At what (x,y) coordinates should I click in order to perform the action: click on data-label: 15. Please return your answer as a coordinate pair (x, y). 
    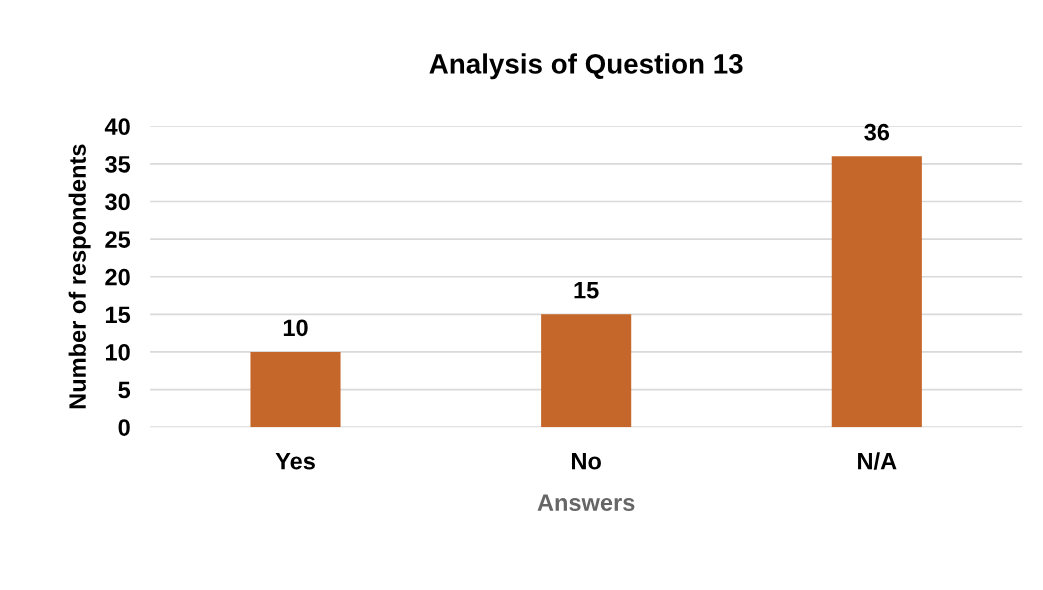
    Looking at the image, I should click on (586, 290).